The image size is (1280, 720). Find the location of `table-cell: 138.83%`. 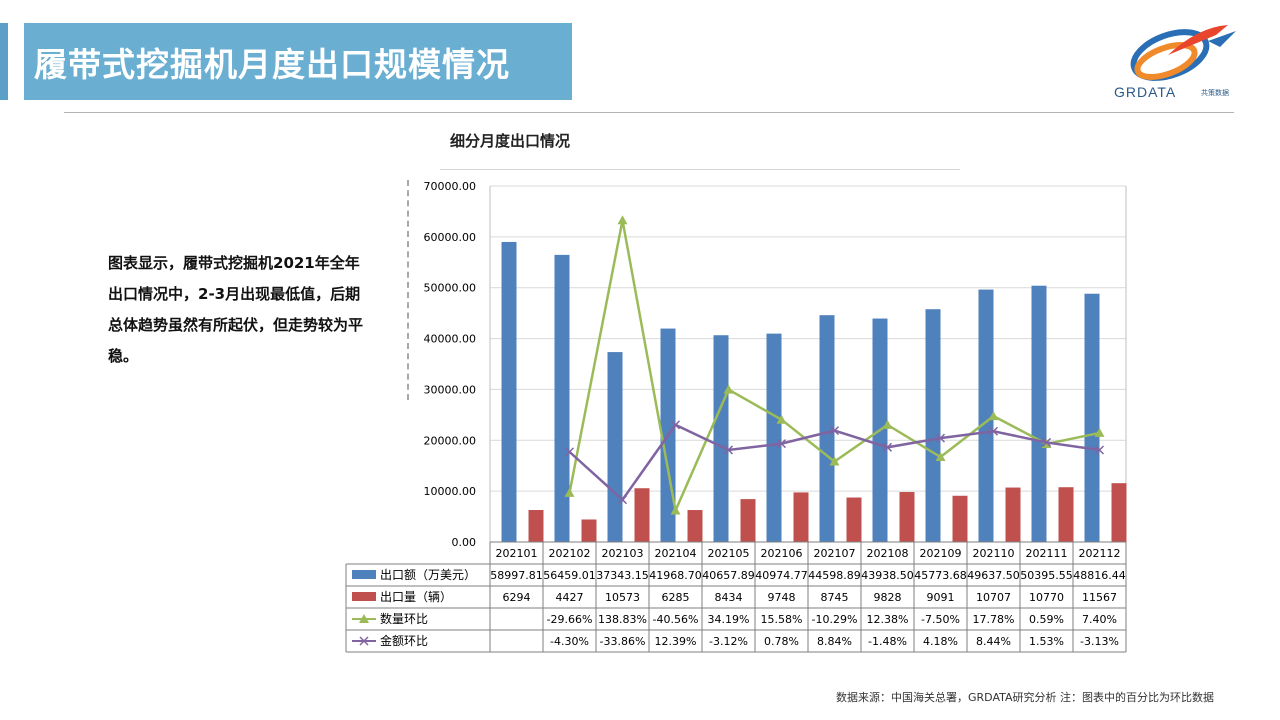

table-cell: 138.83% is located at coordinates (622, 619).